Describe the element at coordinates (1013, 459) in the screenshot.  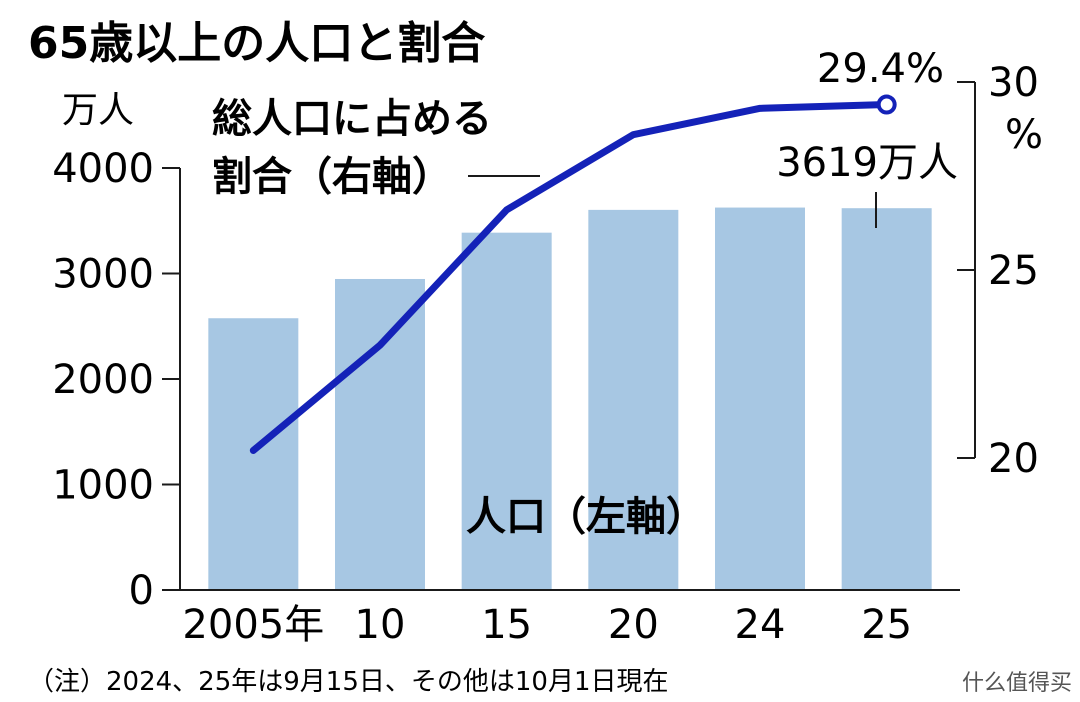
I see `right-tick-label-0: 20` at that location.